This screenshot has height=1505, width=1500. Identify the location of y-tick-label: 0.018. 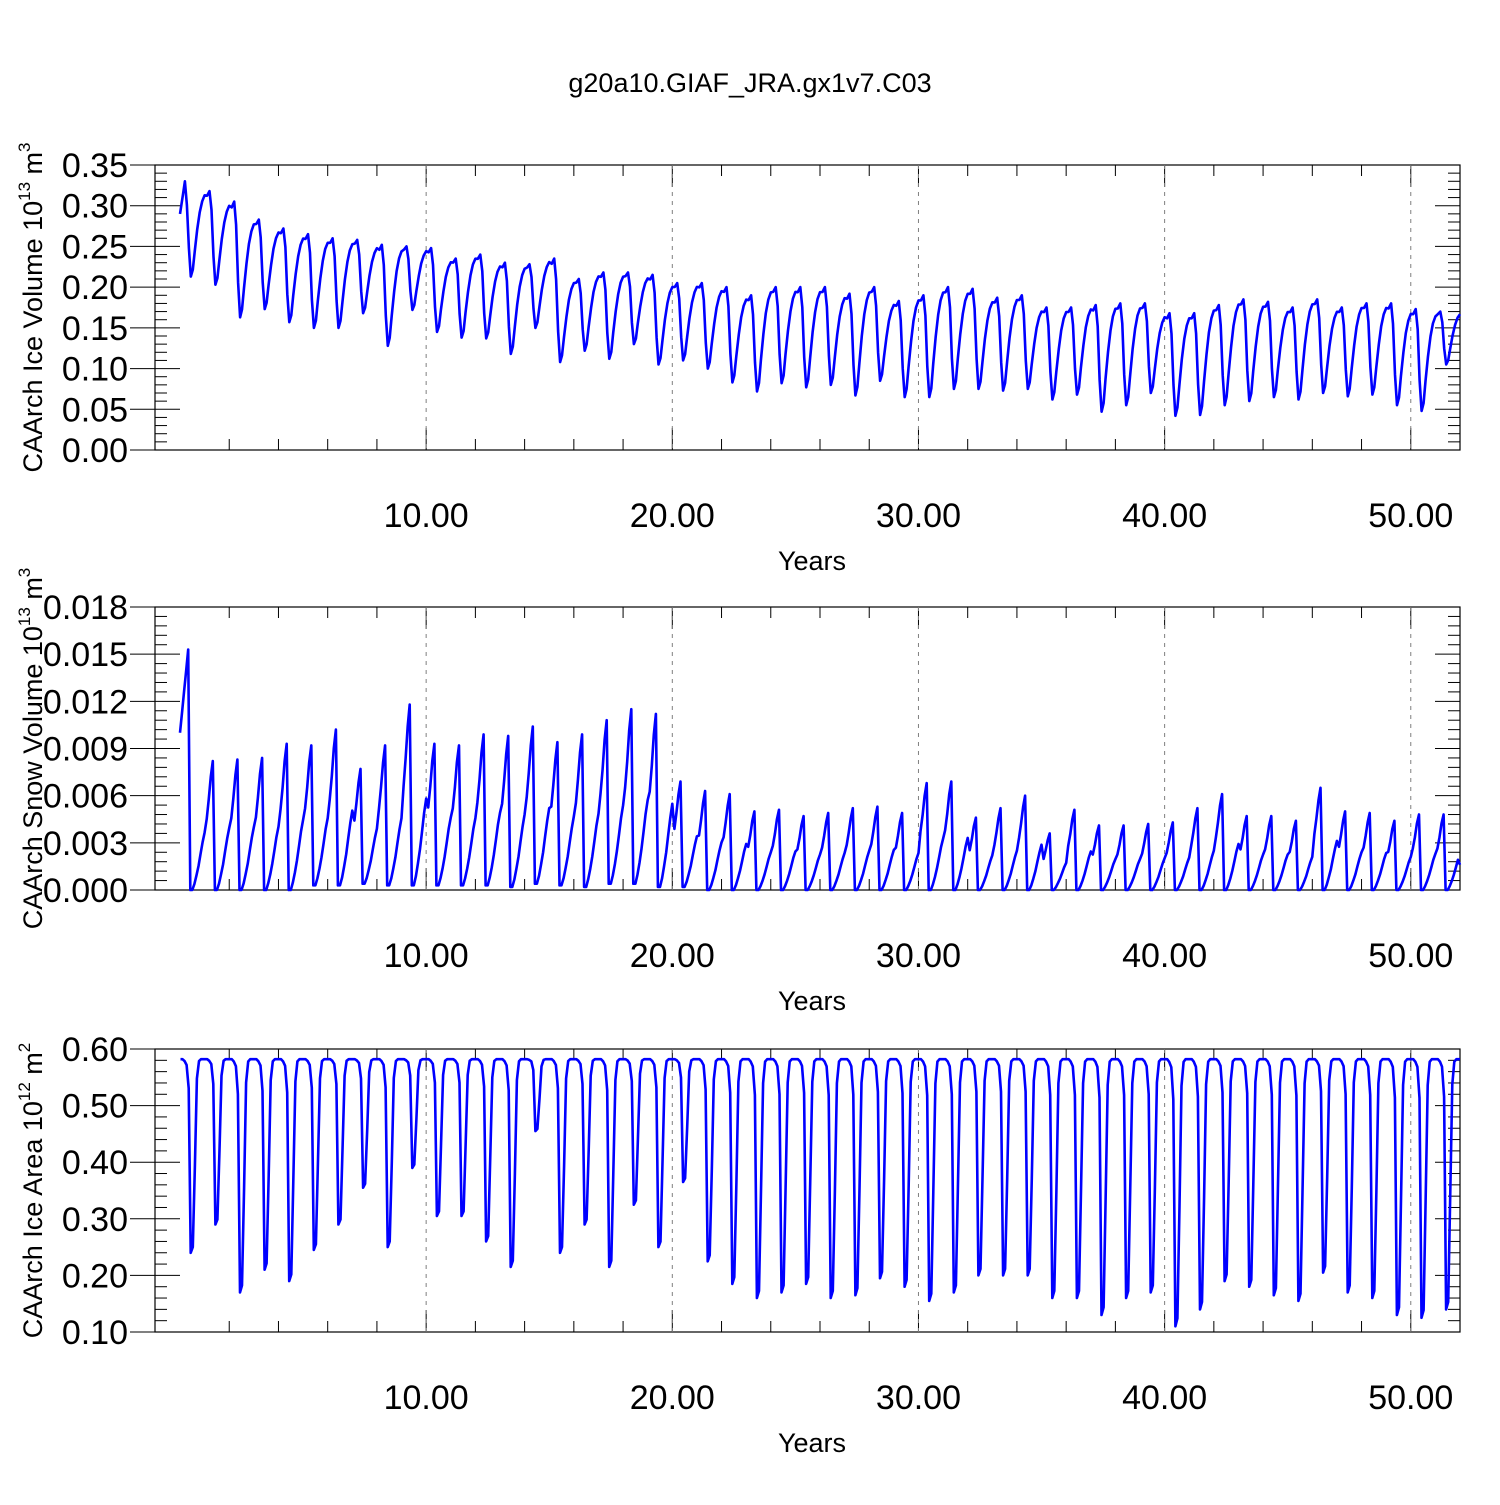
(85, 608).